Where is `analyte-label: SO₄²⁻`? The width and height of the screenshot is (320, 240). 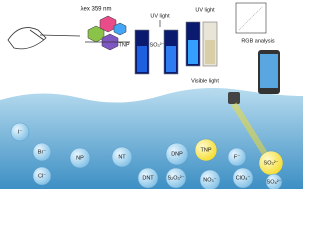
analyte-label: SO₄²⁻ is located at coordinates (274, 182).